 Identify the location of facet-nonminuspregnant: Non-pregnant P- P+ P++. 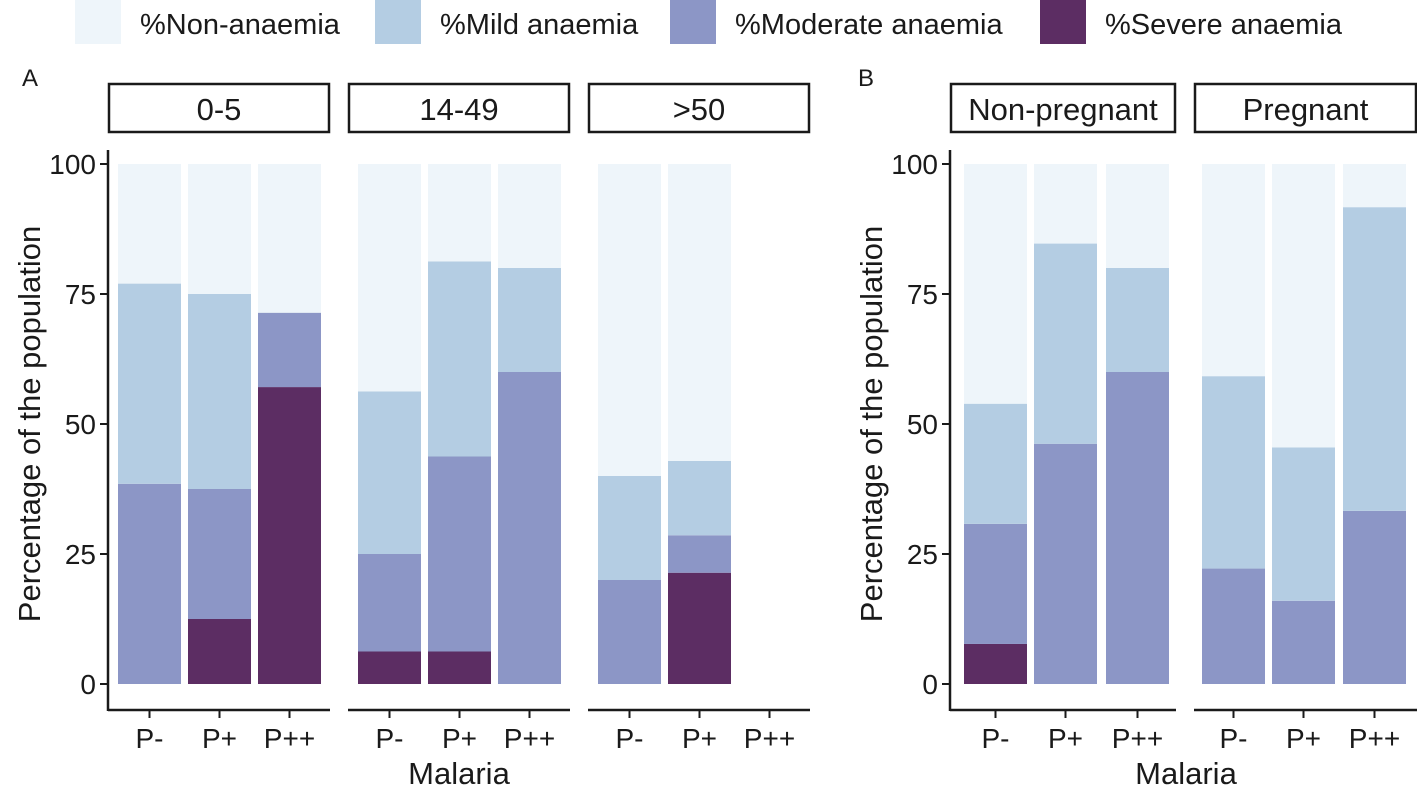
(1063, 418).